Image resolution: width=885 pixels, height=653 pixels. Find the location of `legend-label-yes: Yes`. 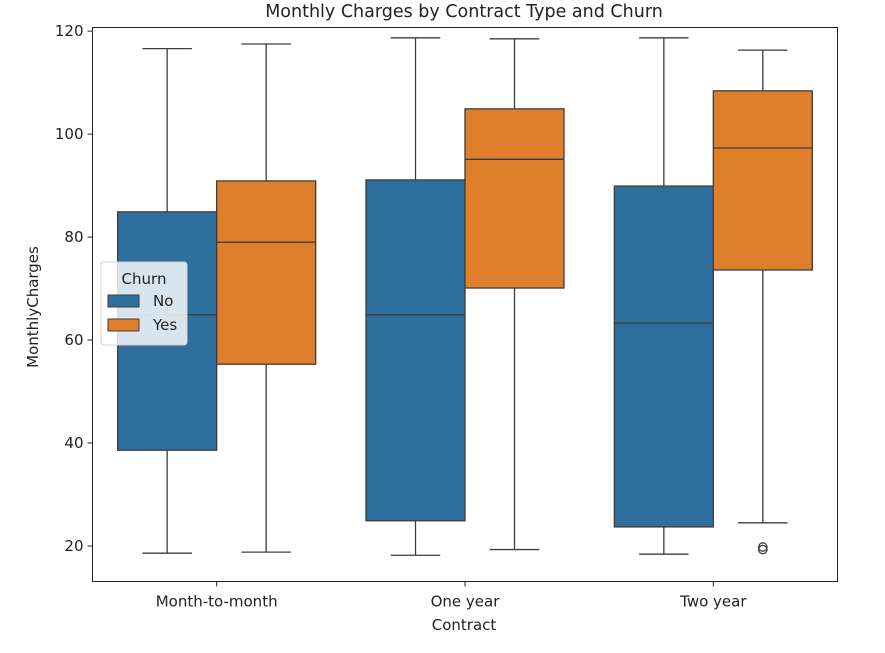

legend-label-yes: Yes is located at coordinates (164, 325).